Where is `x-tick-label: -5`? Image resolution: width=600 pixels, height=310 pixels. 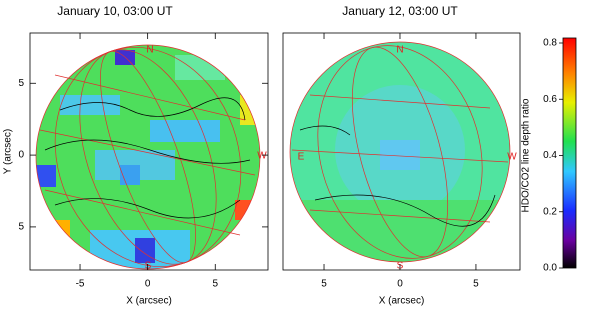 x-tick-label: -5 is located at coordinates (80, 284).